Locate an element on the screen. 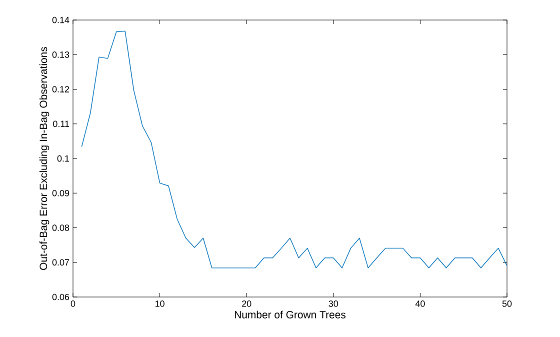 This screenshot has height=337, width=560. y-tick-label: 0.12 is located at coordinates (61, 89).